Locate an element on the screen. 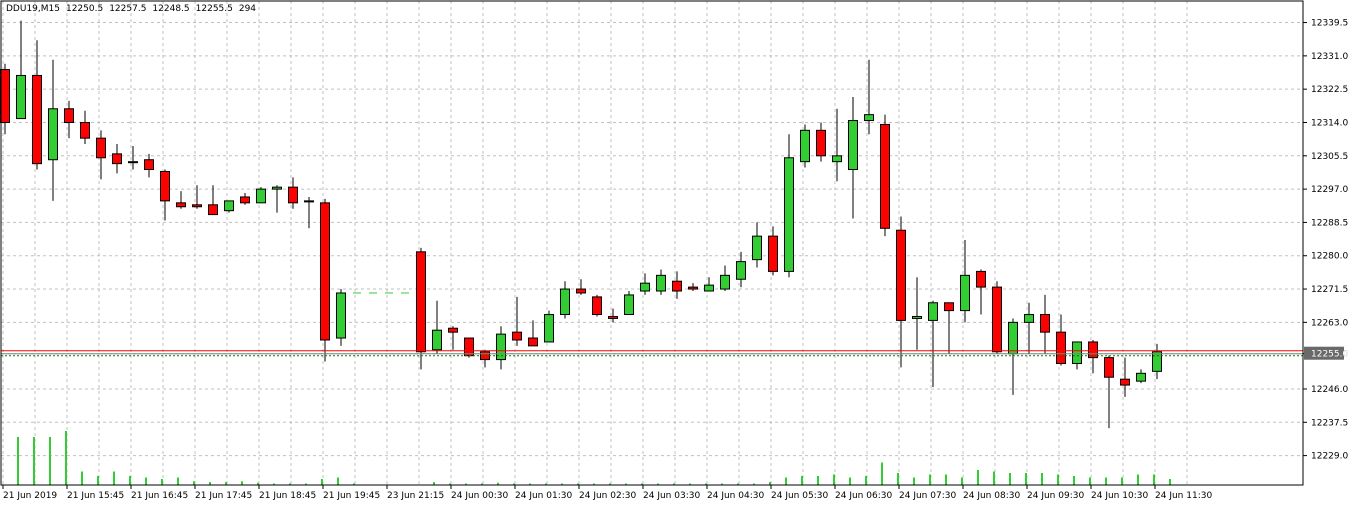 Image resolution: width=1356 pixels, height=510 pixels. price-tick-label: 12229.0 is located at coordinates (1329, 457).